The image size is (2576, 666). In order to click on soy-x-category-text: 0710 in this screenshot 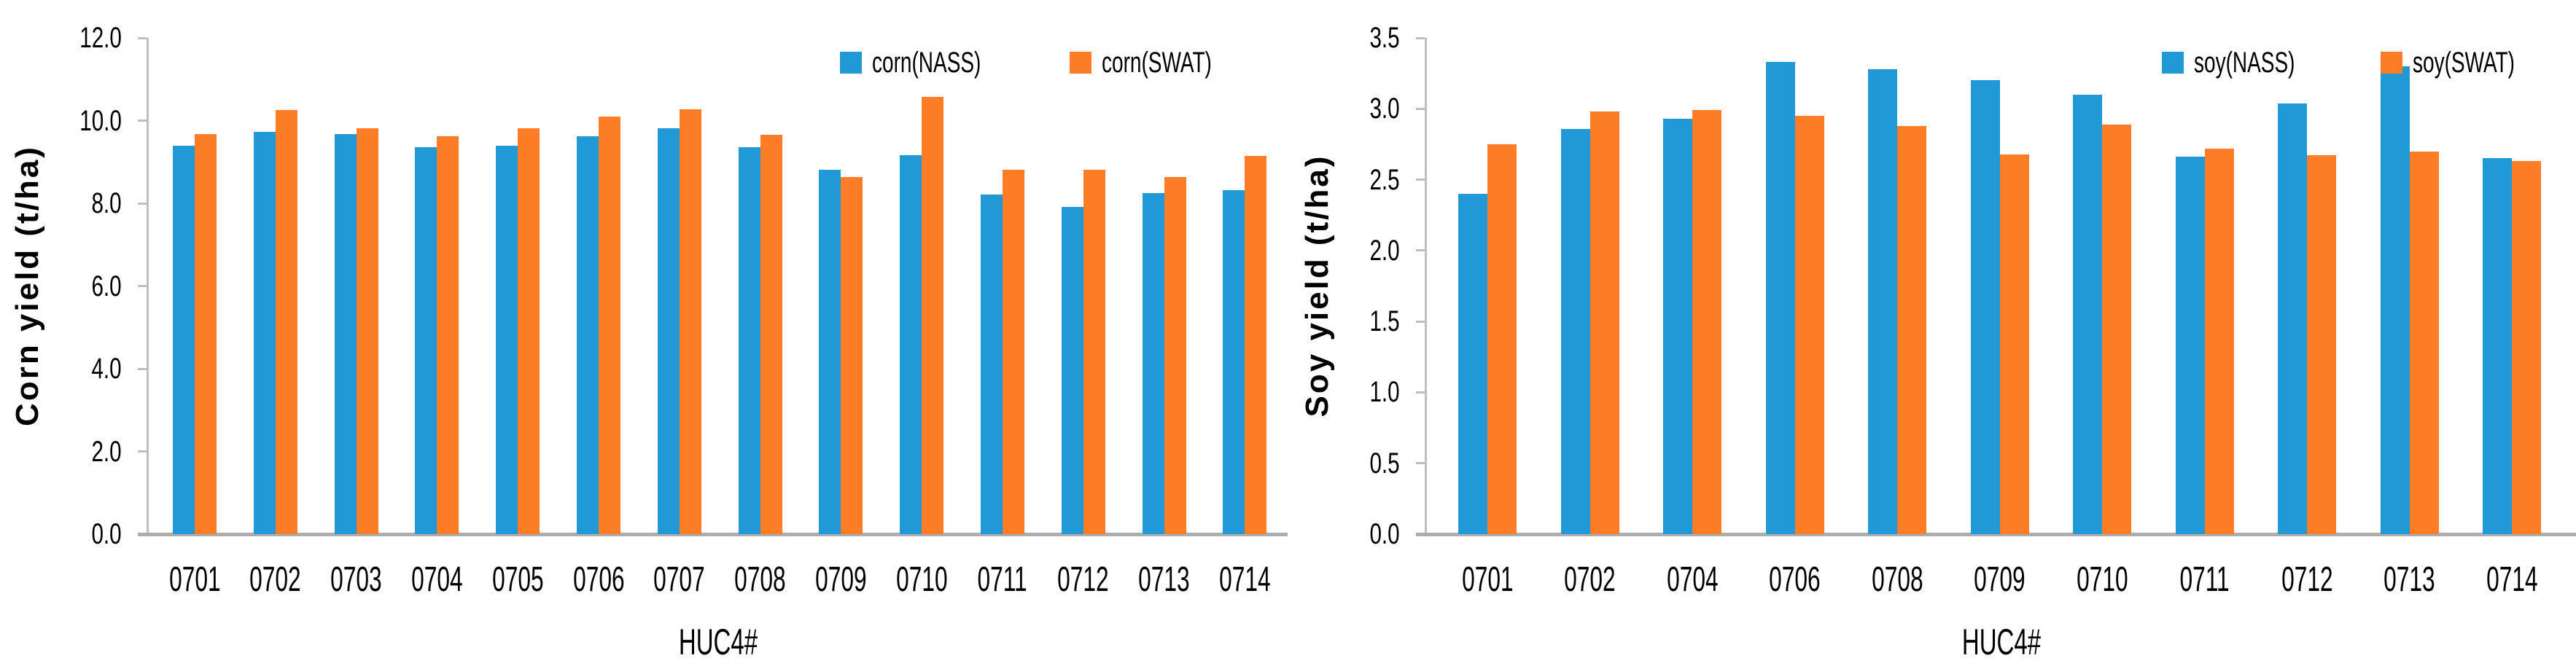, I will do `click(2102, 579)`.